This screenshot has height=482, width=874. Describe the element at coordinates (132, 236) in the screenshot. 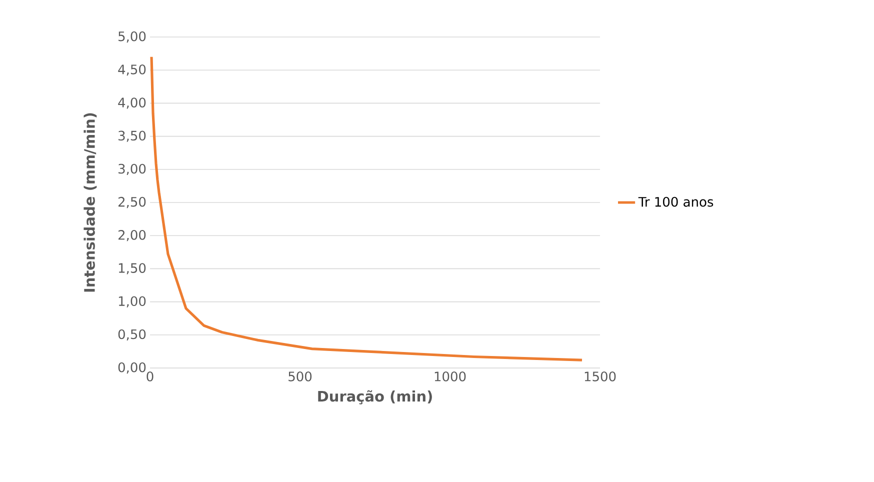

I see `y-tick-label: 2,00` at that location.